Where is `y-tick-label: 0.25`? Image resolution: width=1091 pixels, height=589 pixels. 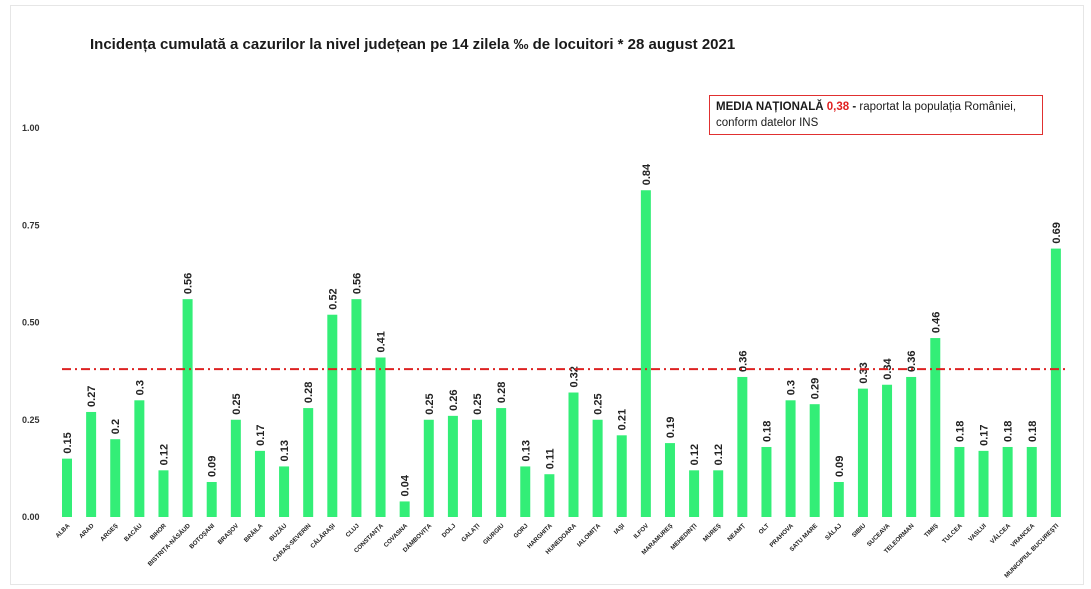
y-tick-label: 0.25 is located at coordinates (31, 420).